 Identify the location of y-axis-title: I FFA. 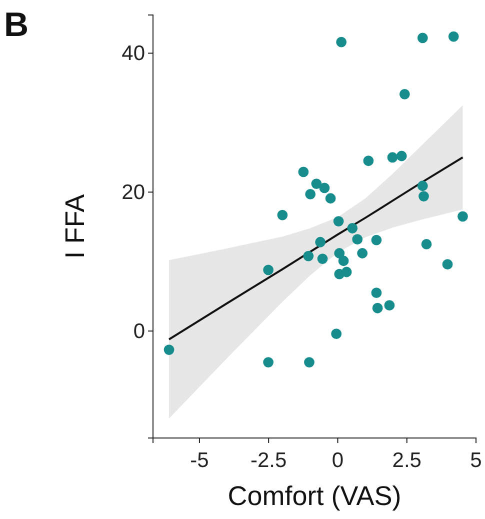
(75, 226).